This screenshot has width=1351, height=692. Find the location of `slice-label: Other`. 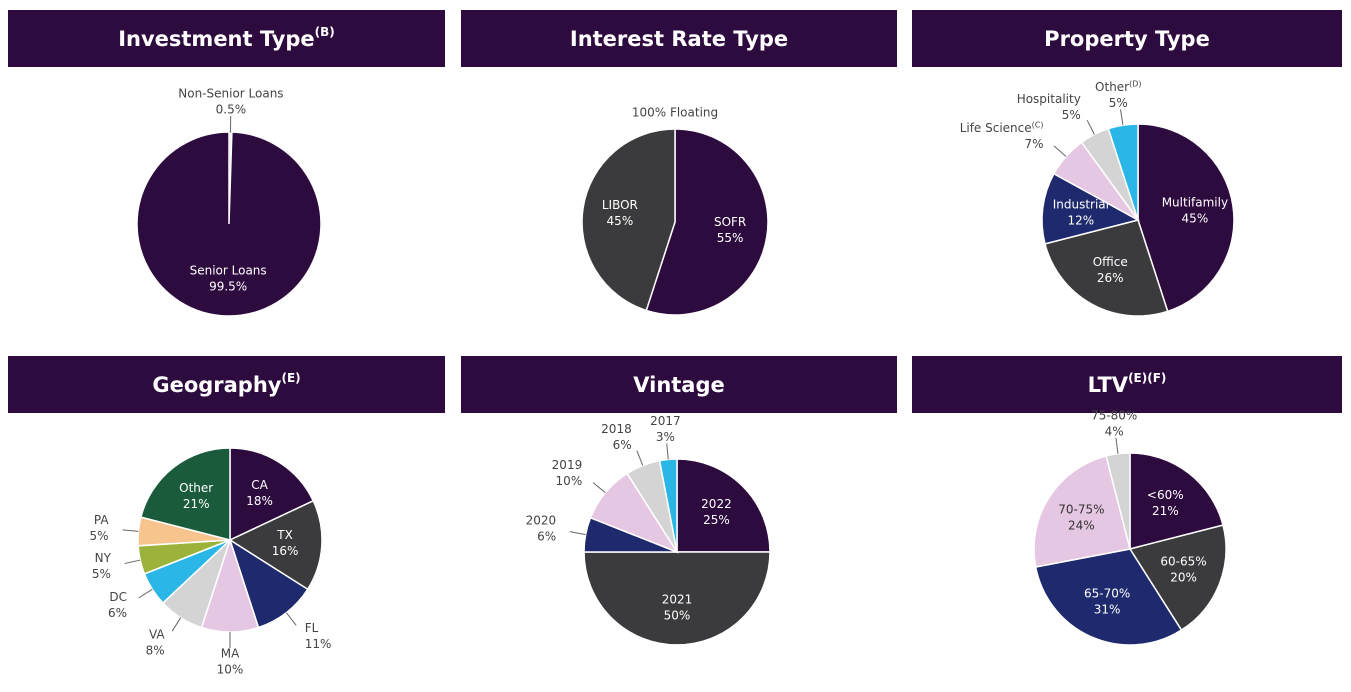

slice-label: Other is located at coordinates (196, 488).